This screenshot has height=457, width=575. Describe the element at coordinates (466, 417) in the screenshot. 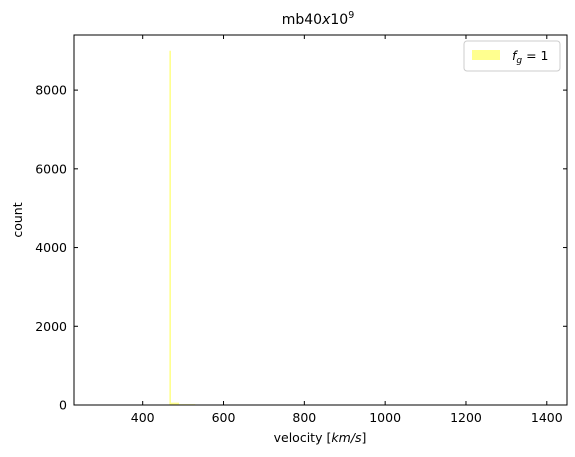

I see `x-tick-label: 1200` at that location.